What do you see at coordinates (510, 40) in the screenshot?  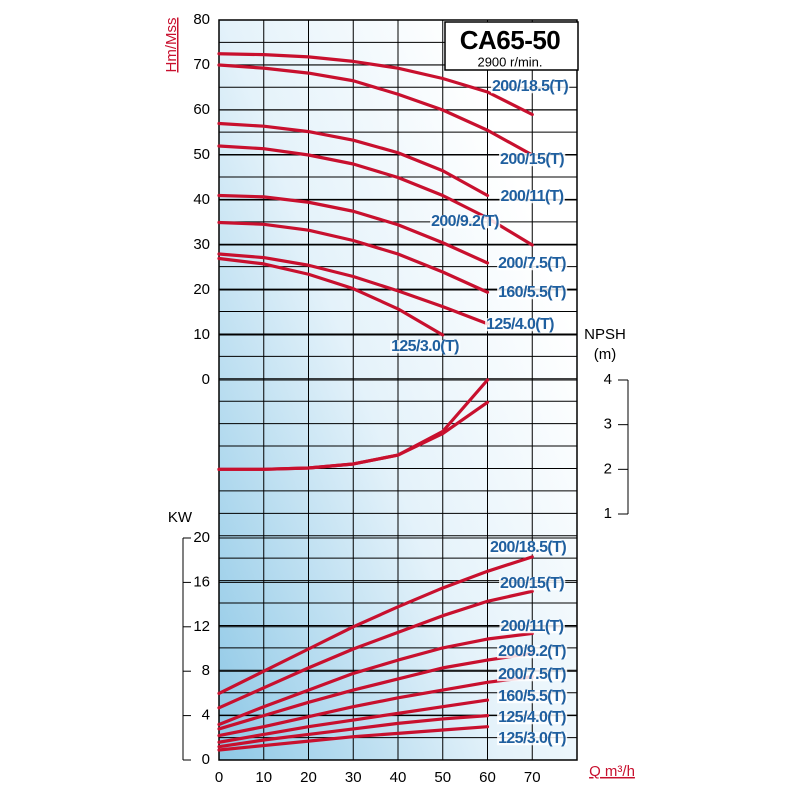 I see `chart-title: CA65-50` at bounding box center [510, 40].